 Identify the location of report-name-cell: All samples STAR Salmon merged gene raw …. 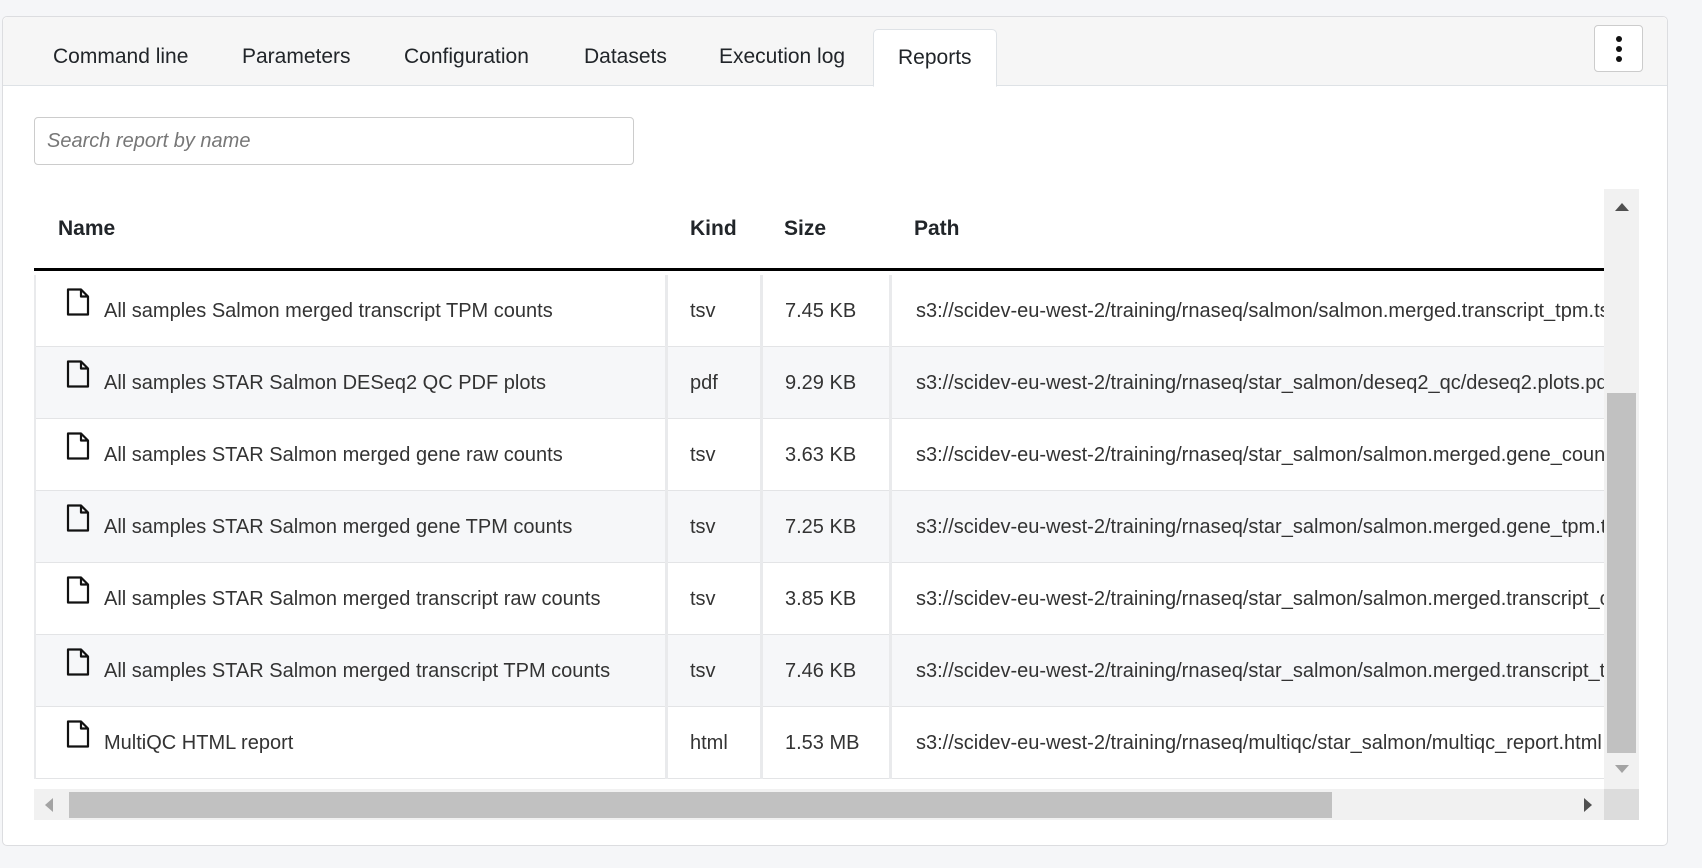
(351, 455).